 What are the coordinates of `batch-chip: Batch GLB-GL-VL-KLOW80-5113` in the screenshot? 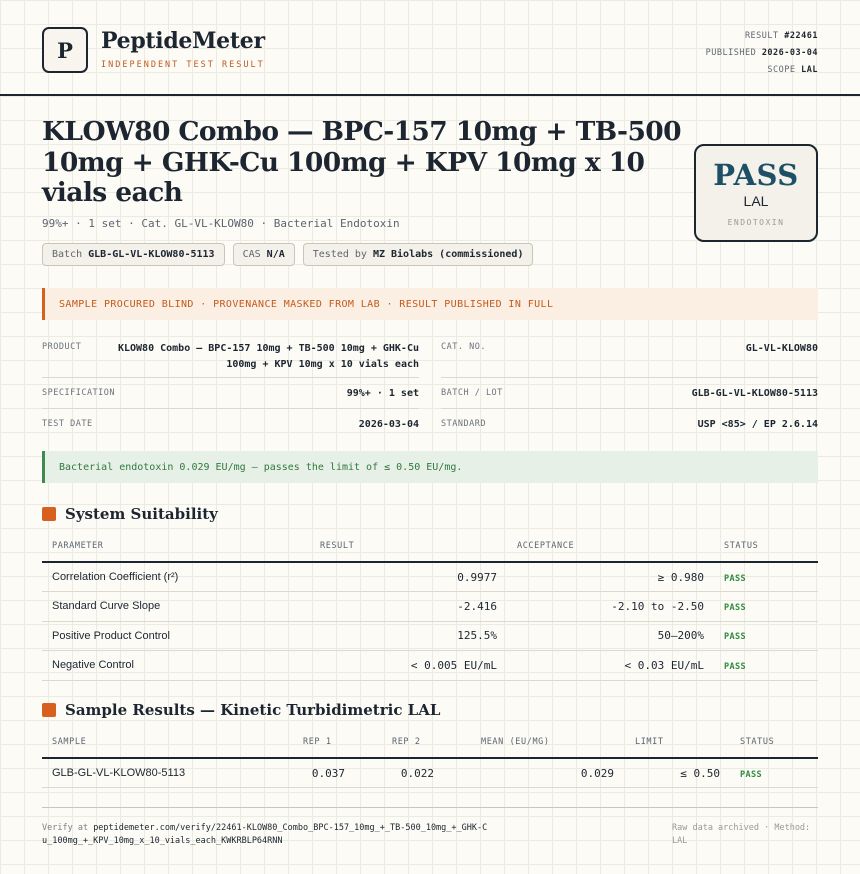 It's located at (133, 254).